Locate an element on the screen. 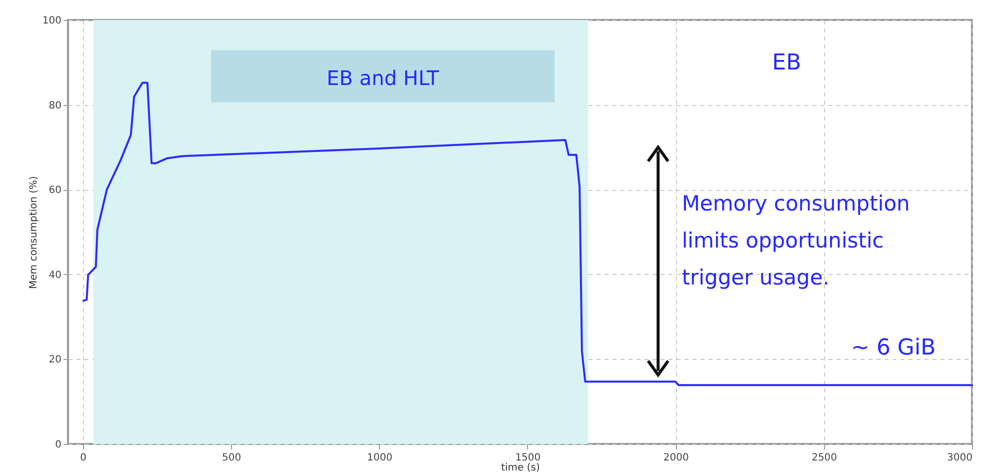  annotation: EB is located at coordinates (787, 63).